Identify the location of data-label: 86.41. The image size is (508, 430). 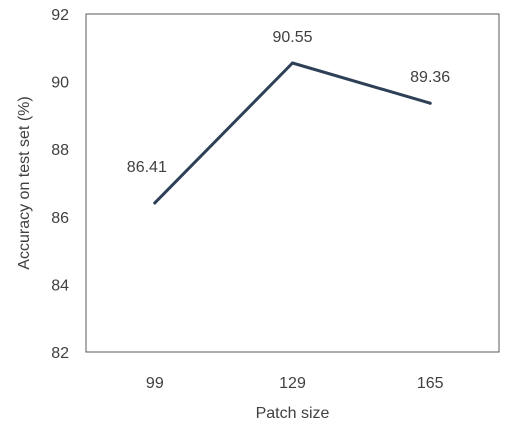
(147, 167).